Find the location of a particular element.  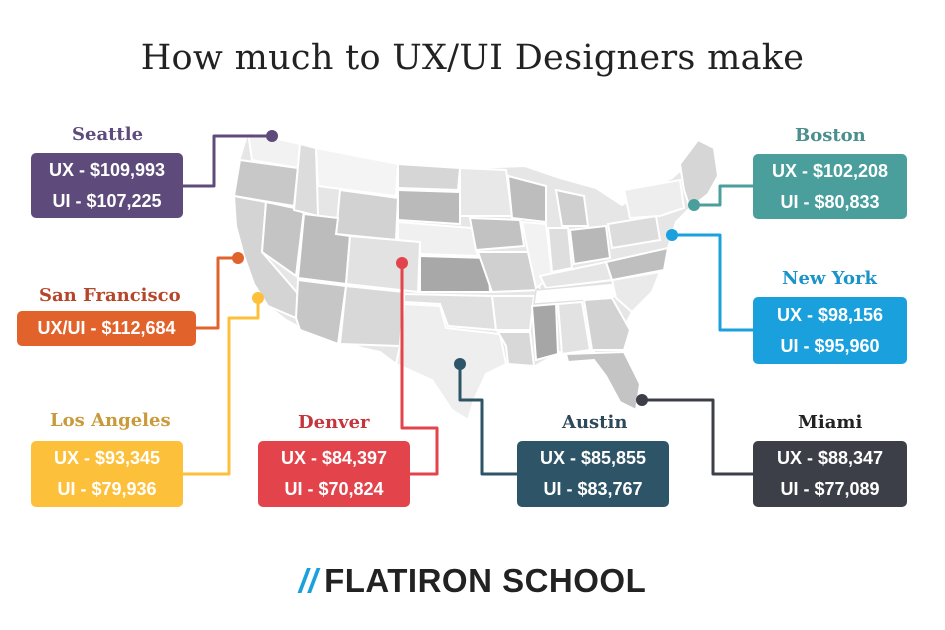

state-michigan is located at coordinates (572, 207).